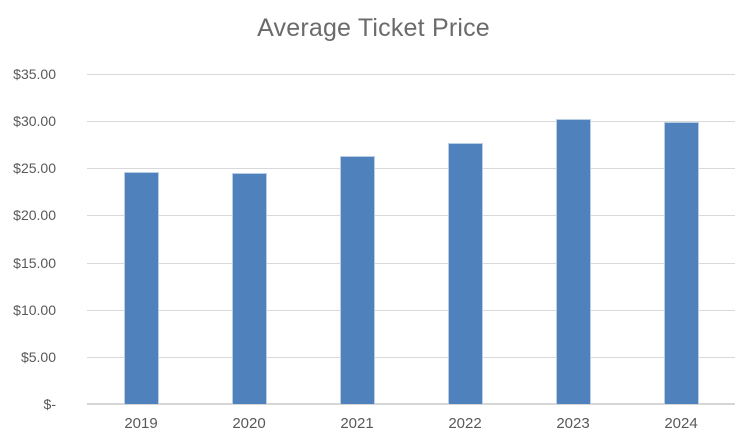 This screenshot has height=448, width=747. Describe the element at coordinates (141, 288) in the screenshot. I see `bar-2019` at that location.